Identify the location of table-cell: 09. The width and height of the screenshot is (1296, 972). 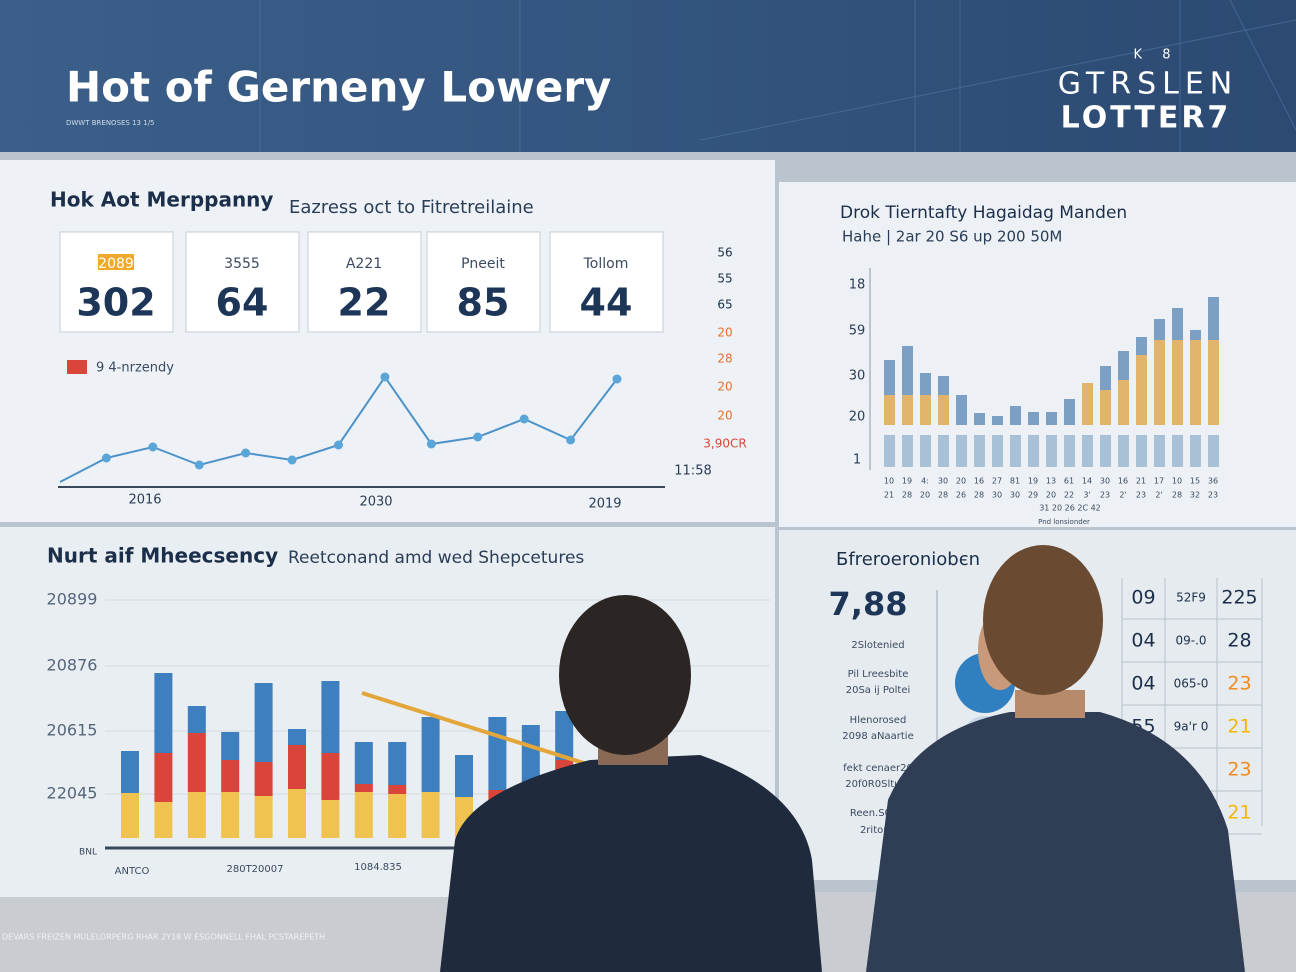
(1143, 598).